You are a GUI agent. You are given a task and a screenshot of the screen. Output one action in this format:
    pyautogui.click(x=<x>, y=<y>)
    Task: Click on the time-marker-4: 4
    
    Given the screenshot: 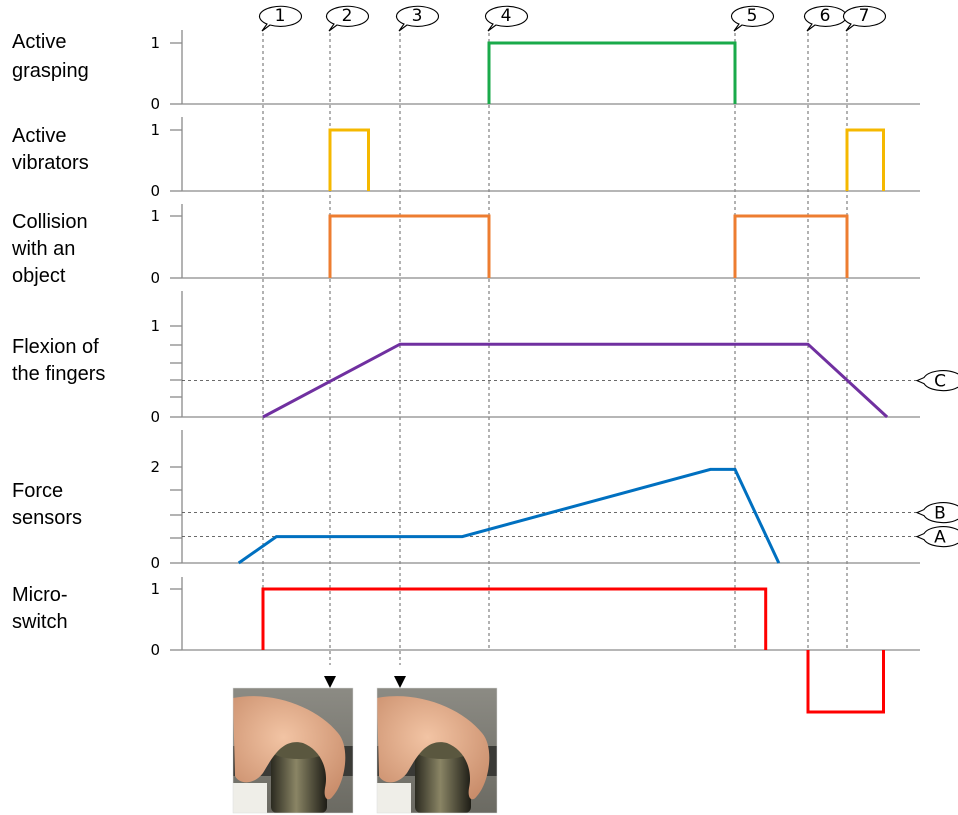 What is the action you would take?
    pyautogui.click(x=506, y=18)
    